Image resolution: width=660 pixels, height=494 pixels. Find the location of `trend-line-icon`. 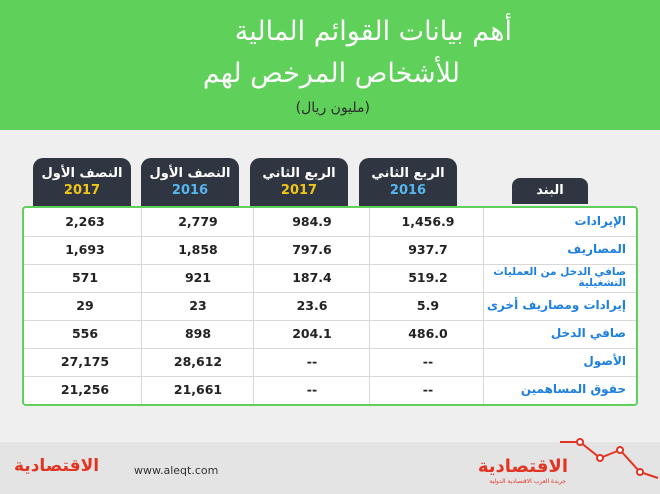

trend-line-icon is located at coordinates (609, 458).